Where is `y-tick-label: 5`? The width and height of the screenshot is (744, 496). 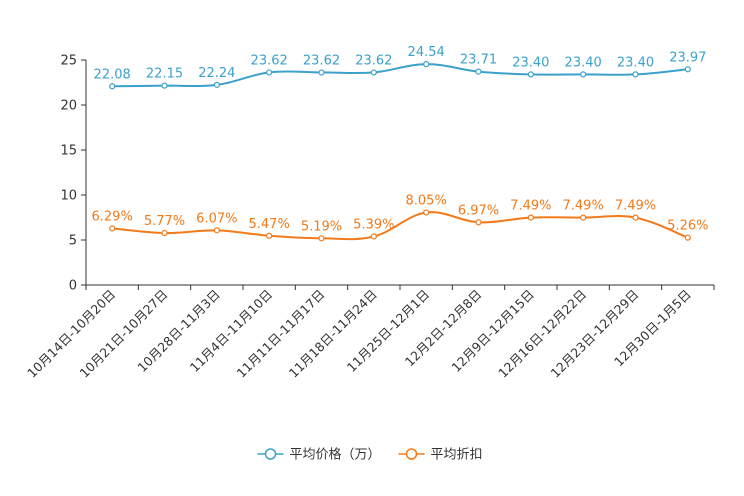
y-tick-label: 5 is located at coordinates (73, 241).